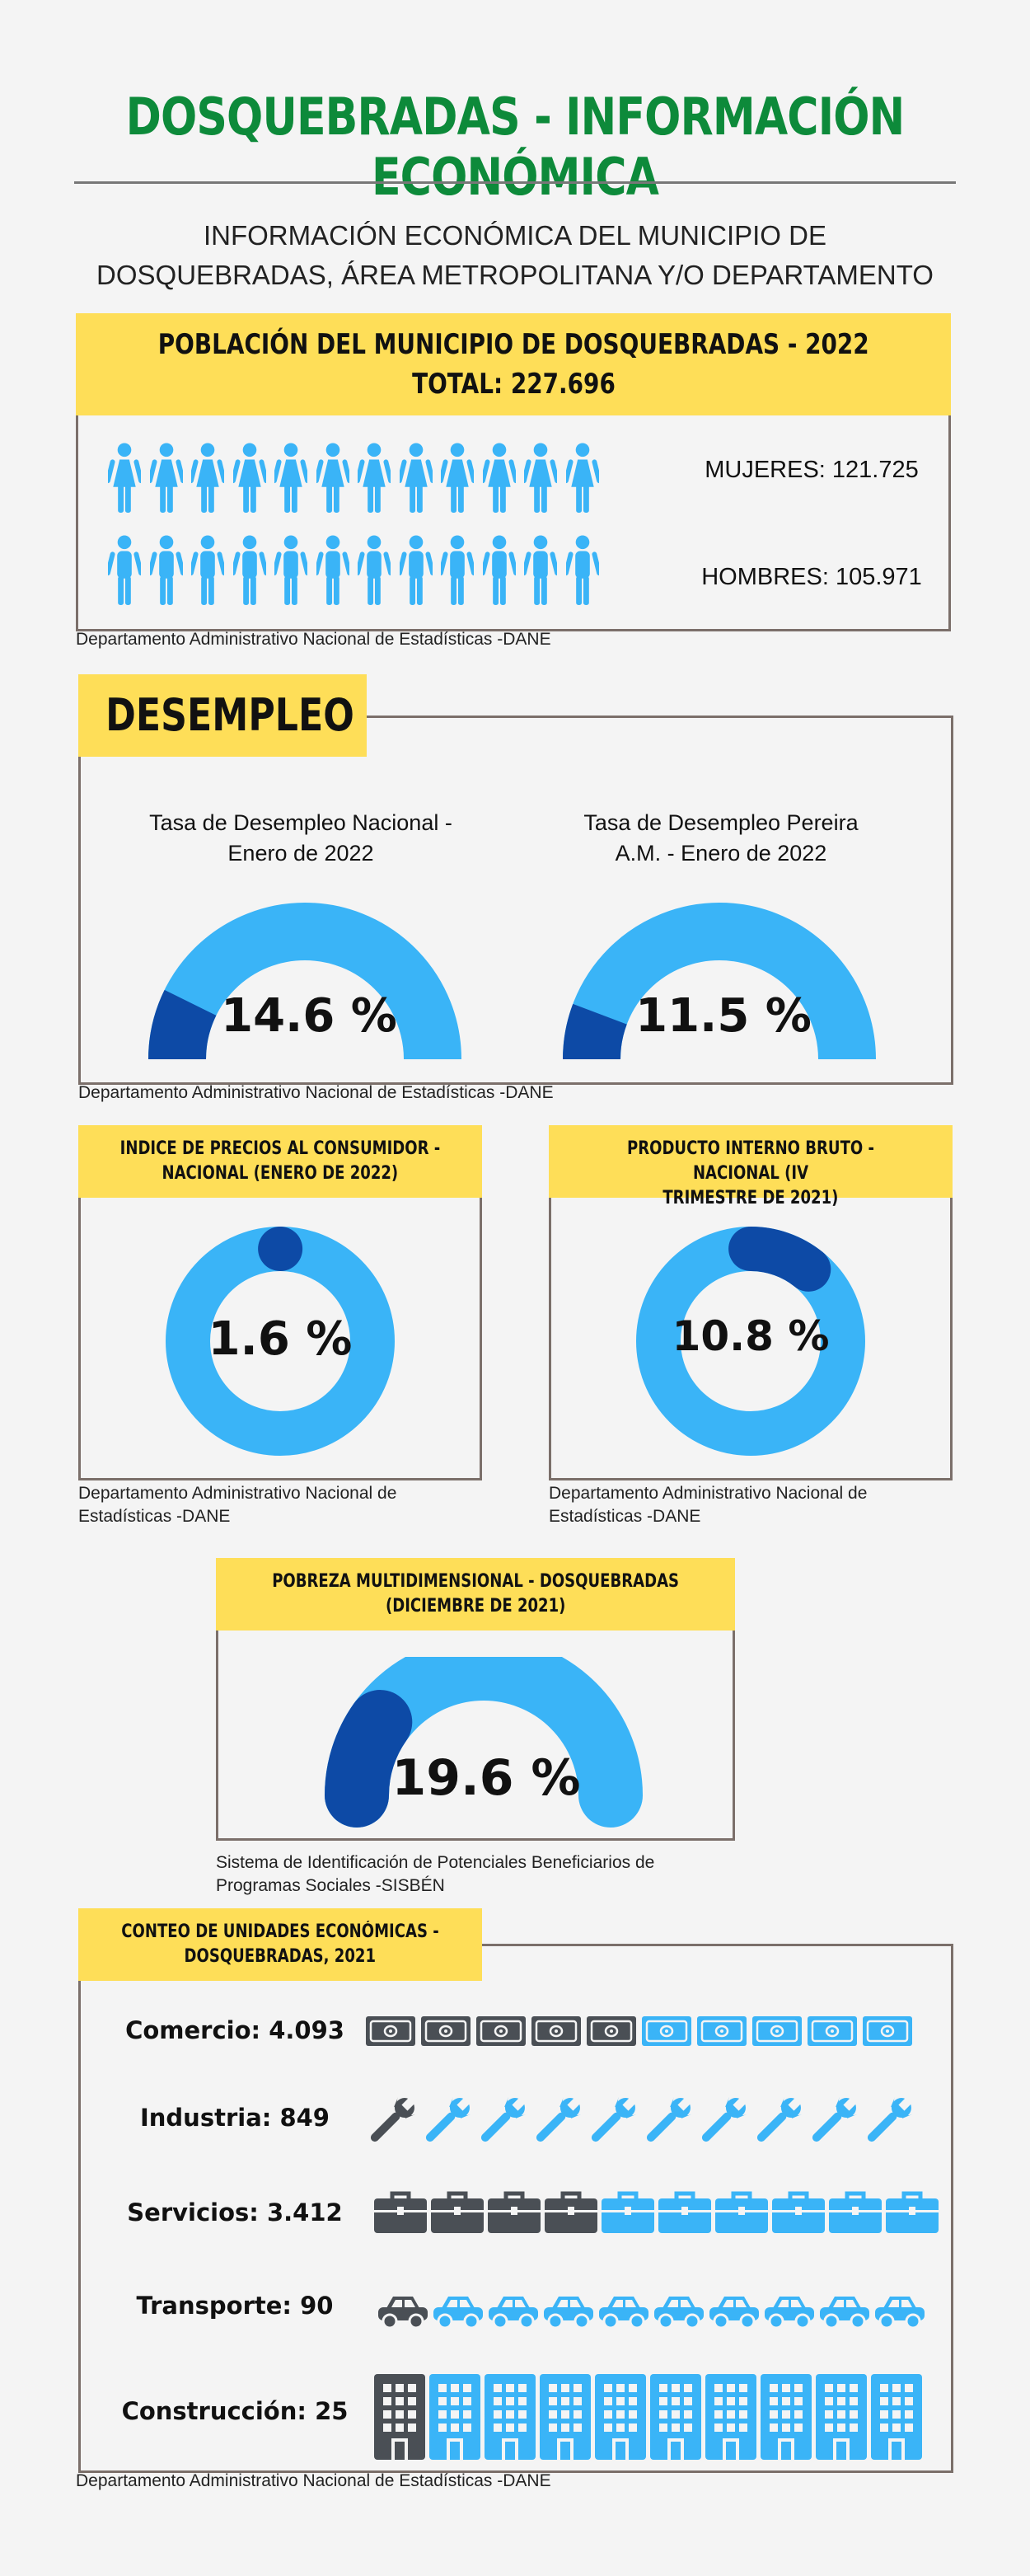  I want to click on pereira-unemployment-gauge, so click(719, 981).